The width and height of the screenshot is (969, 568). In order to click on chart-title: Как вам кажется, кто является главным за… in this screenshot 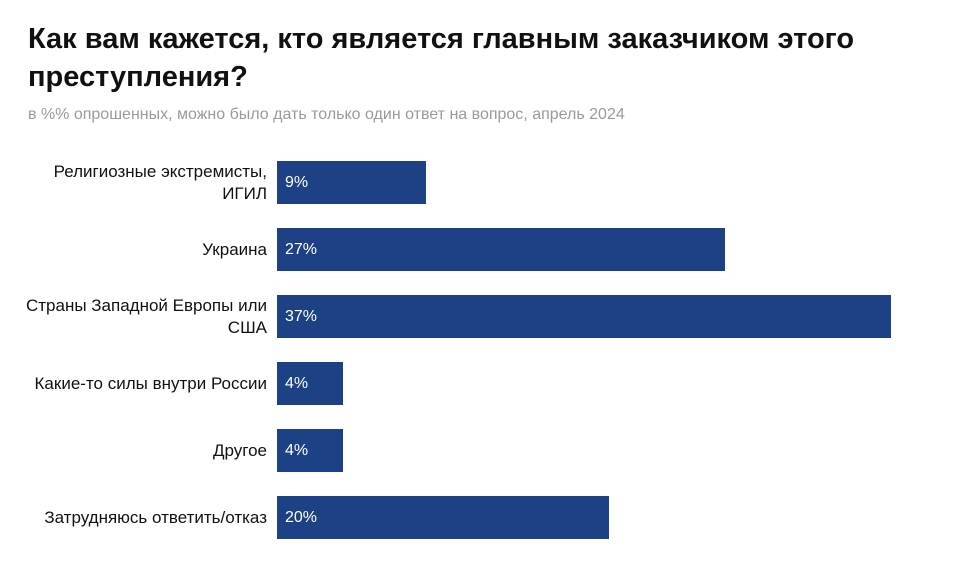, I will do `click(441, 58)`.